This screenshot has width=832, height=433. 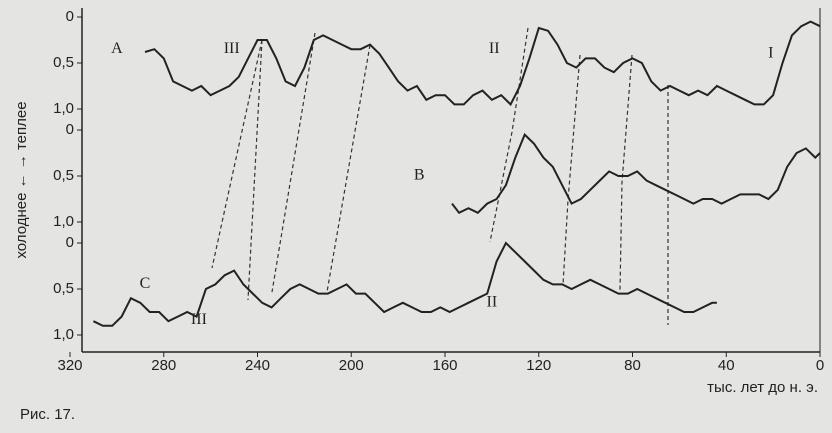 I want to click on x-tick-label: 80, so click(x=632, y=365).